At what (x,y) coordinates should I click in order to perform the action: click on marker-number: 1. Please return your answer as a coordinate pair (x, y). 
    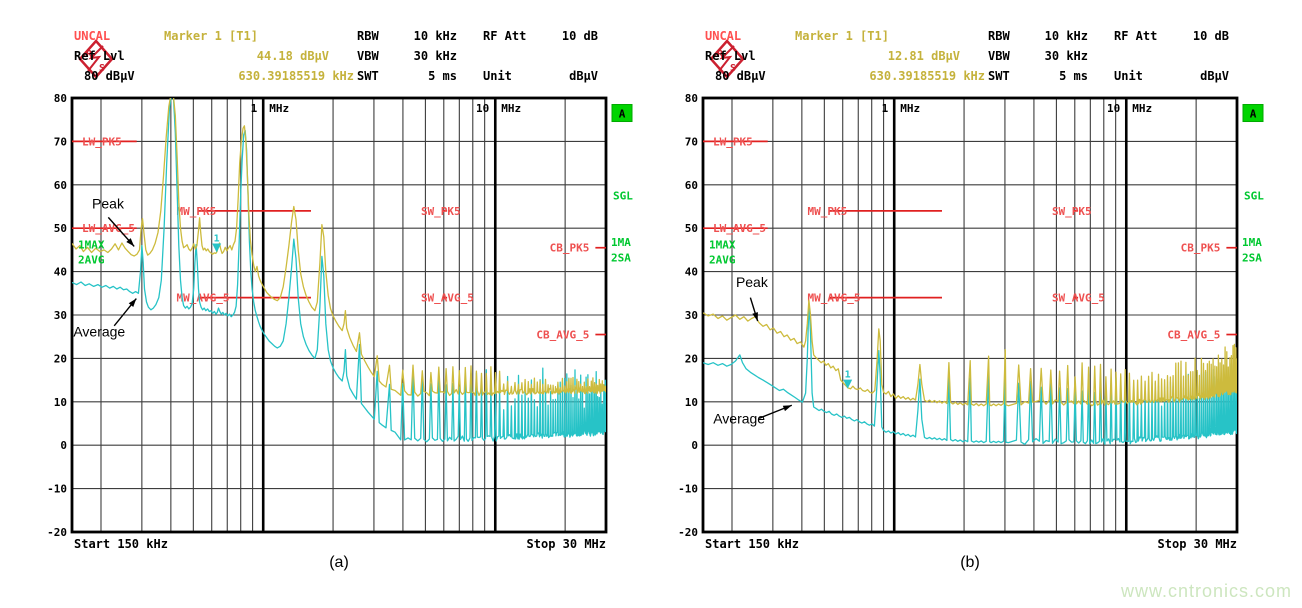
    Looking at the image, I should click on (217, 238).